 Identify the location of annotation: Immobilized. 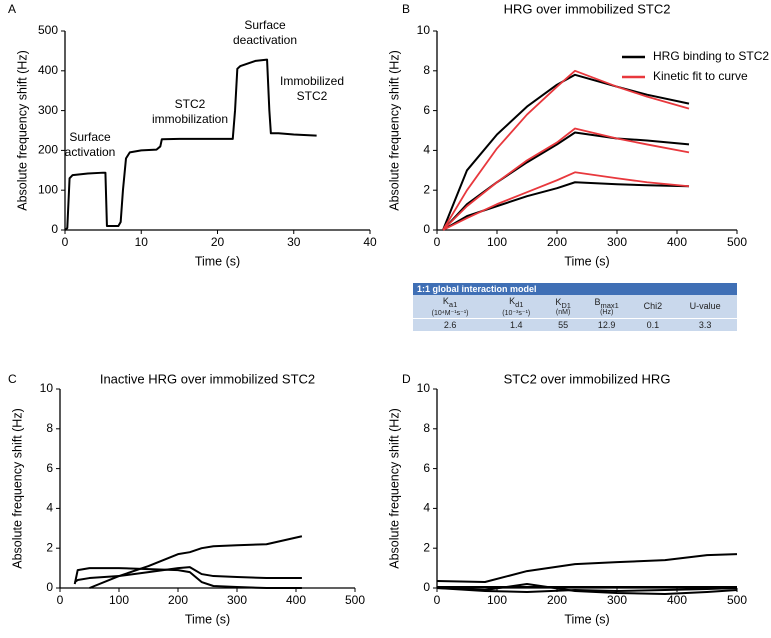
(312, 81).